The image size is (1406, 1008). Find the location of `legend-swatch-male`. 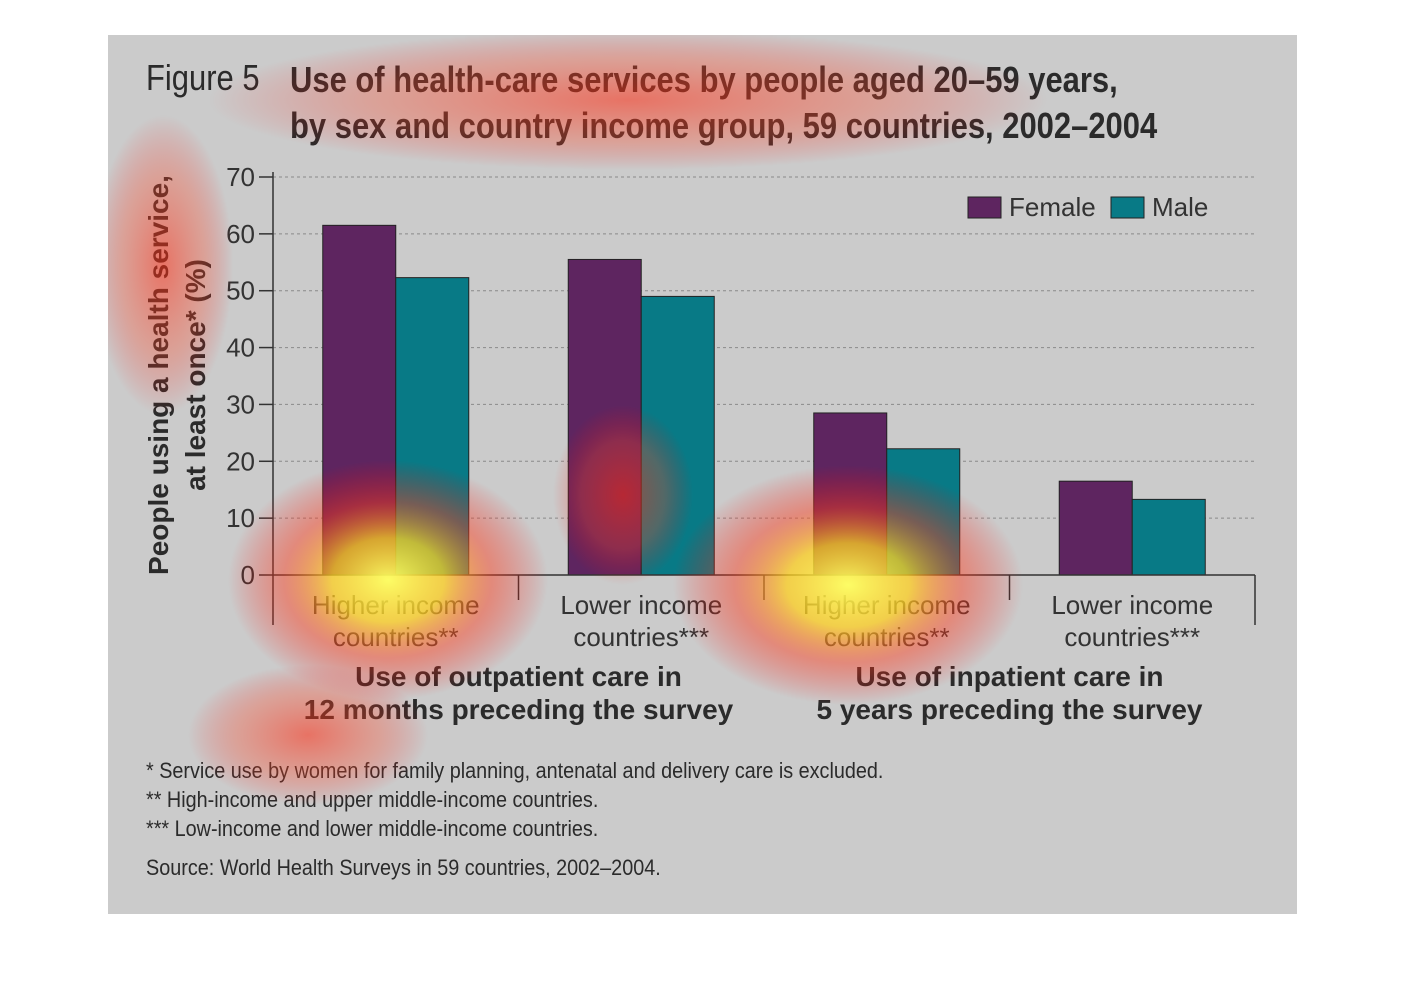

legend-swatch-male is located at coordinates (1127, 207).